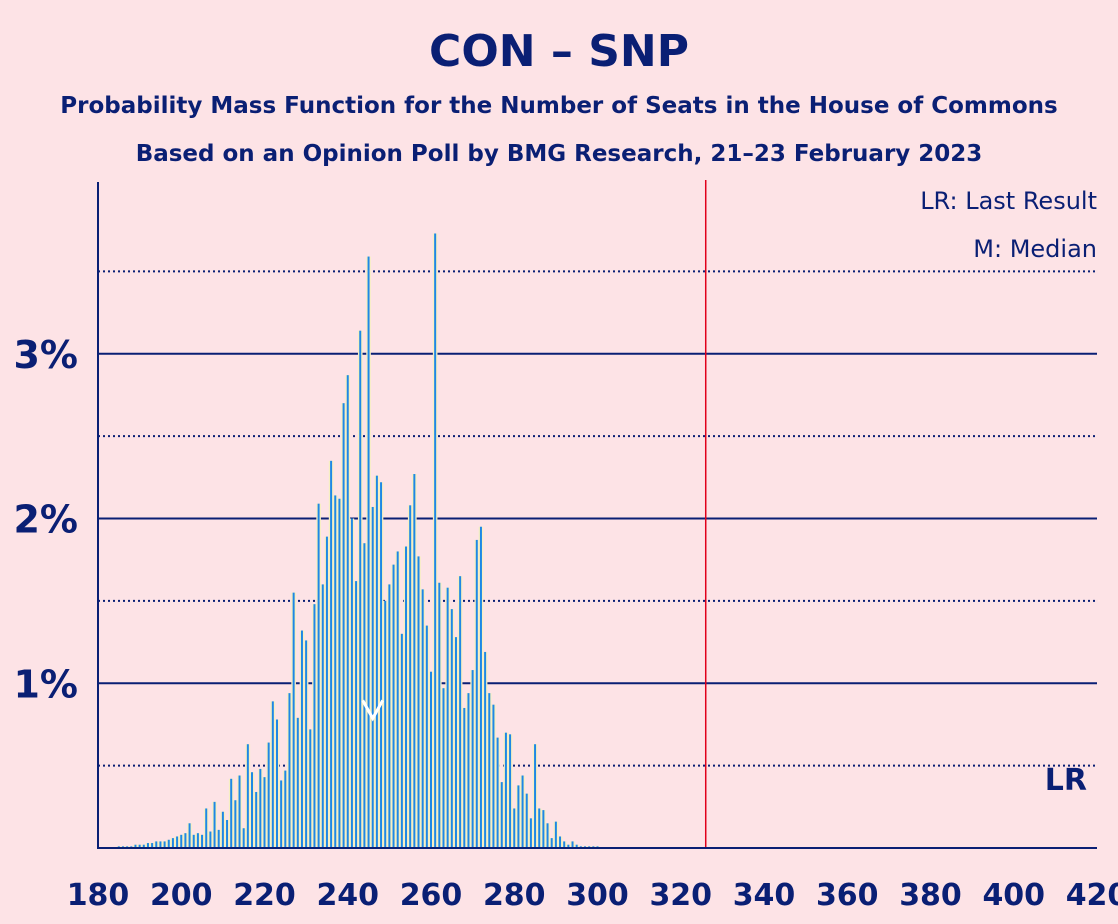 The width and height of the screenshot is (1118, 924). I want to click on x-tick-label-240: 240, so click(347, 895).